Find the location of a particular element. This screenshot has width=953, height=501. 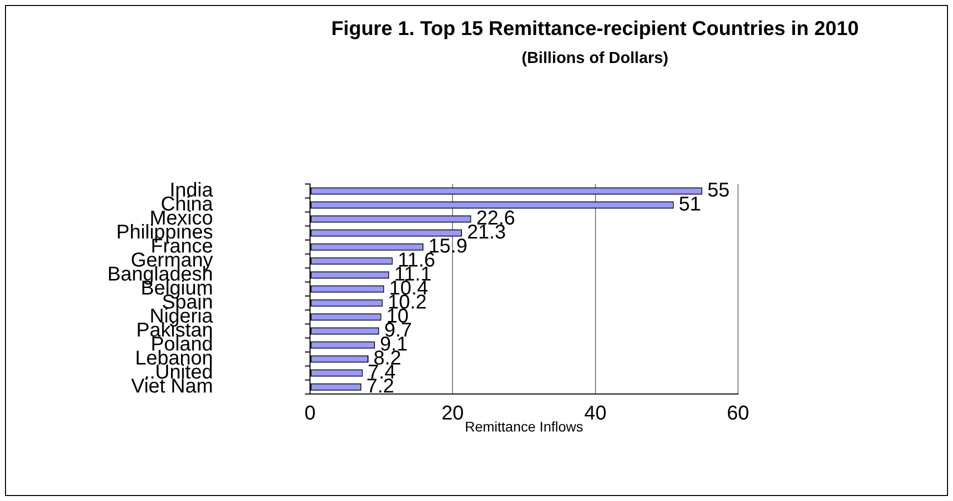

x-tick-label: 20 is located at coordinates (453, 413).